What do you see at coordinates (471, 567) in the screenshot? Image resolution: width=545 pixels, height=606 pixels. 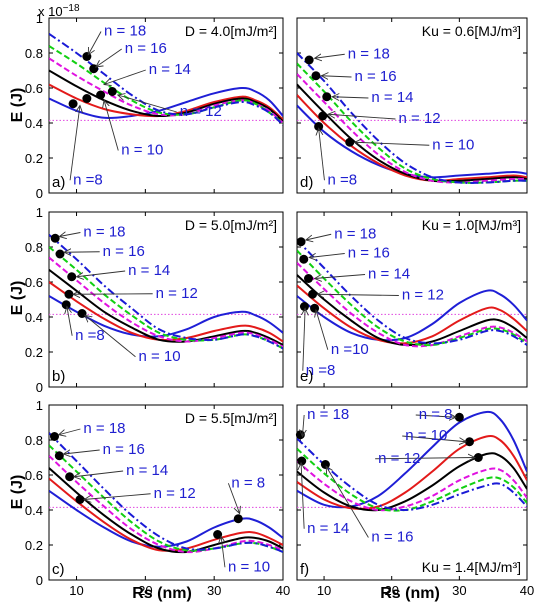 I see `panel-title: Ku = 1.4[MJ/m³]` at bounding box center [471, 567].